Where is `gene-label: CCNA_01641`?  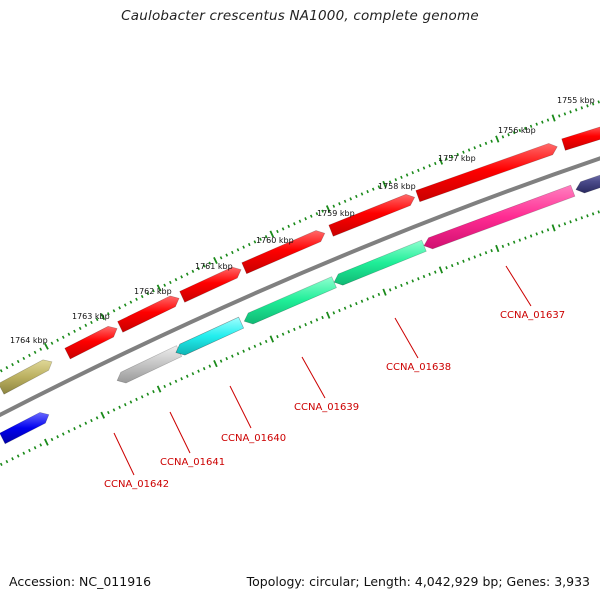 gene-label: CCNA_01641 is located at coordinates (192, 462).